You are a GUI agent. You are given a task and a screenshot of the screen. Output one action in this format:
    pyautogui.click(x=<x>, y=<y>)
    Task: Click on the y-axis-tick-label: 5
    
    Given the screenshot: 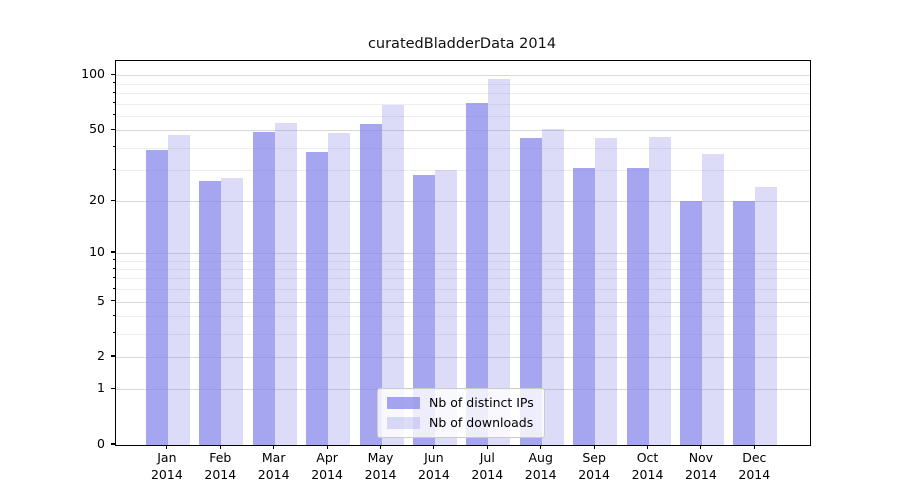 What is the action you would take?
    pyautogui.click(x=101, y=300)
    